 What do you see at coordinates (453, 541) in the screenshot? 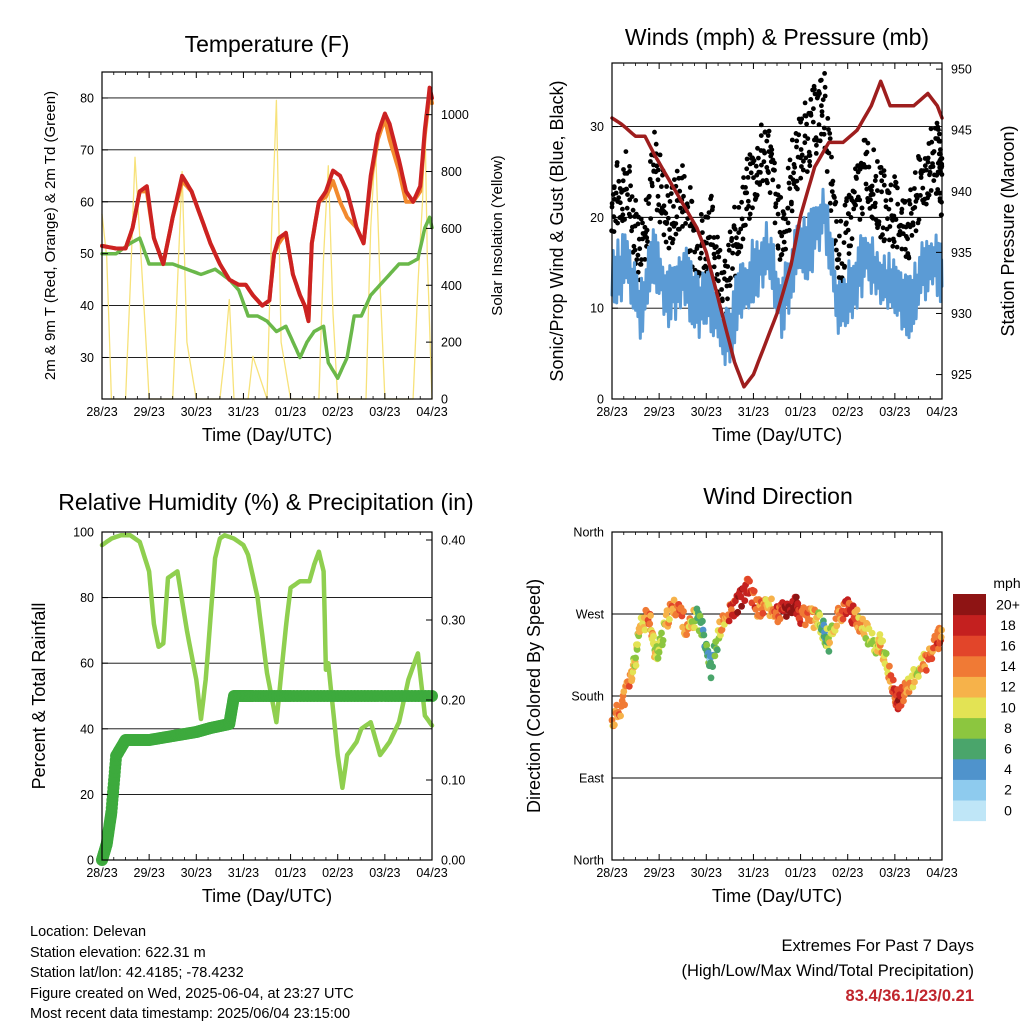
I see `y2-tick-label: 0.40` at bounding box center [453, 541].